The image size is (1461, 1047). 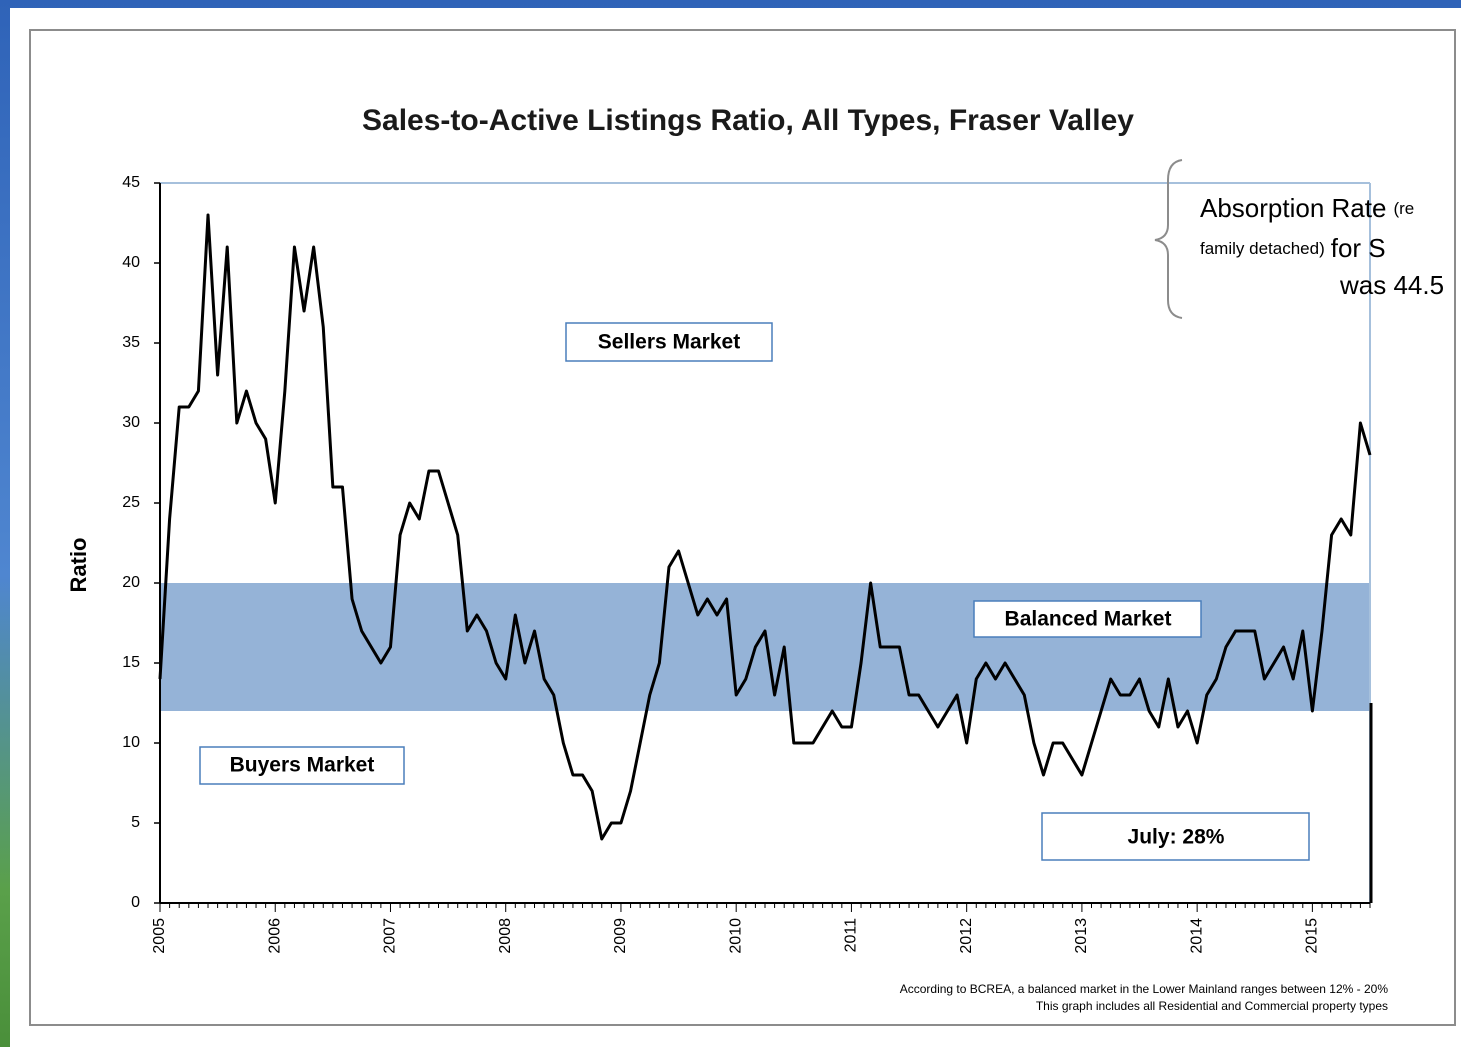 I want to click on annotation: July: 28%, so click(x=1176, y=837).